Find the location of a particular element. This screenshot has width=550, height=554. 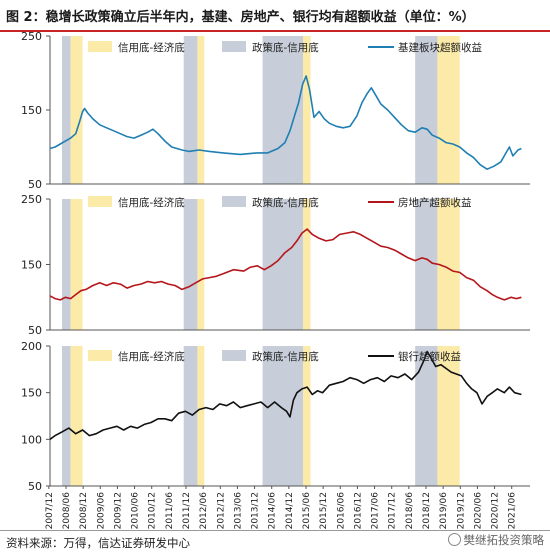

x-tick-label: 2011/06 is located at coordinates (170, 511).